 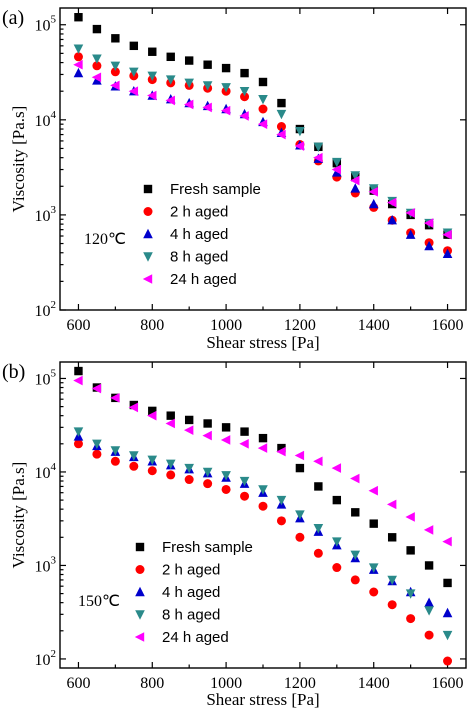 What do you see at coordinates (18, 159) in the screenshot?
I see `y-axis-title: Viscosity [Pa.s]` at bounding box center [18, 159].